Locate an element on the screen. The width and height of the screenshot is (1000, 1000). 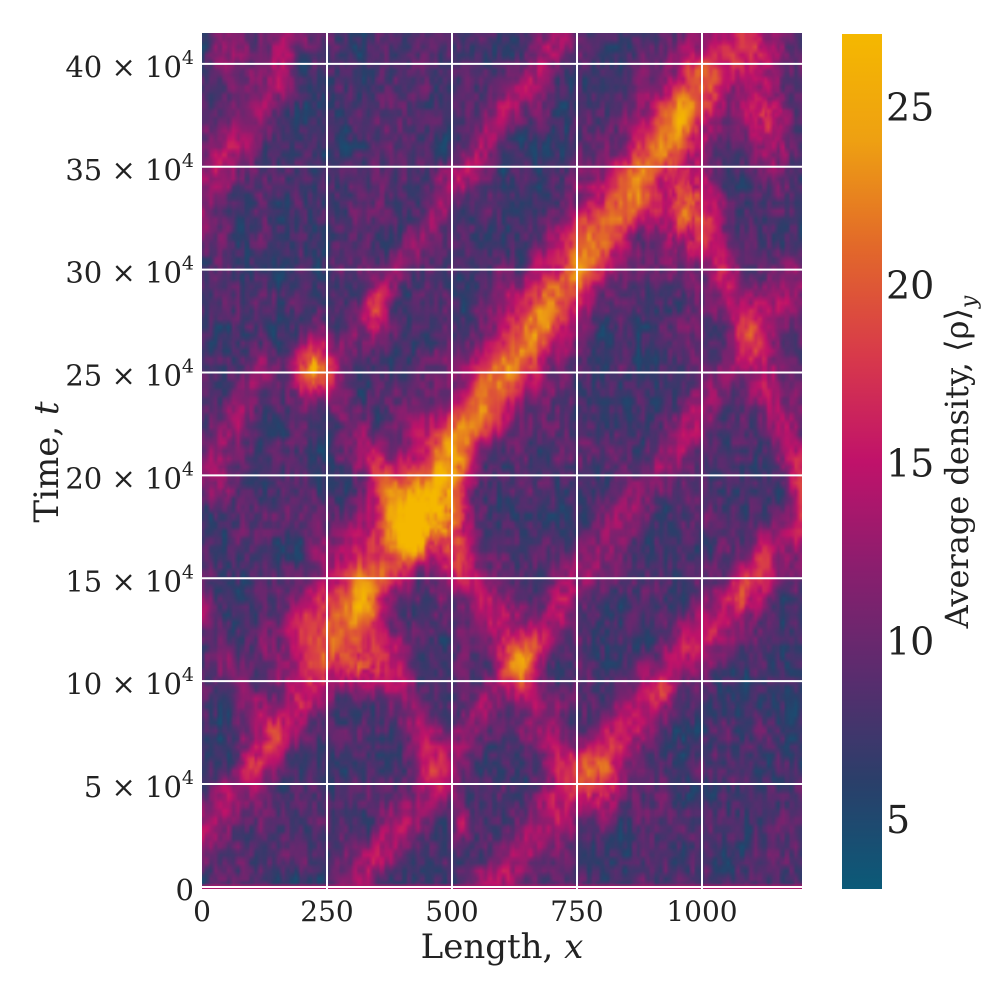
x-tick-label: 0 is located at coordinates (202, 911).